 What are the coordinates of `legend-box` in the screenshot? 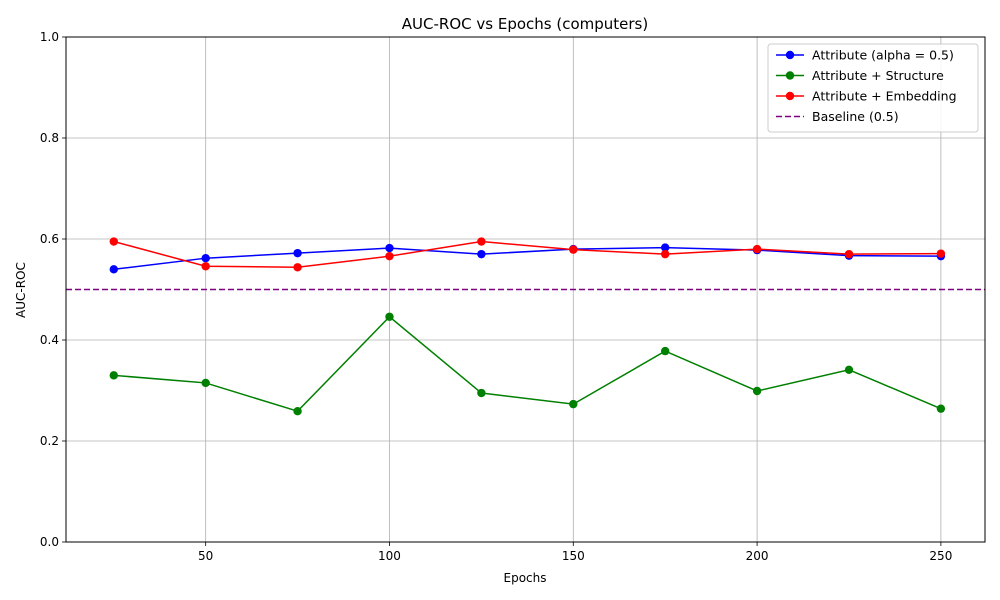 It's located at (873, 88).